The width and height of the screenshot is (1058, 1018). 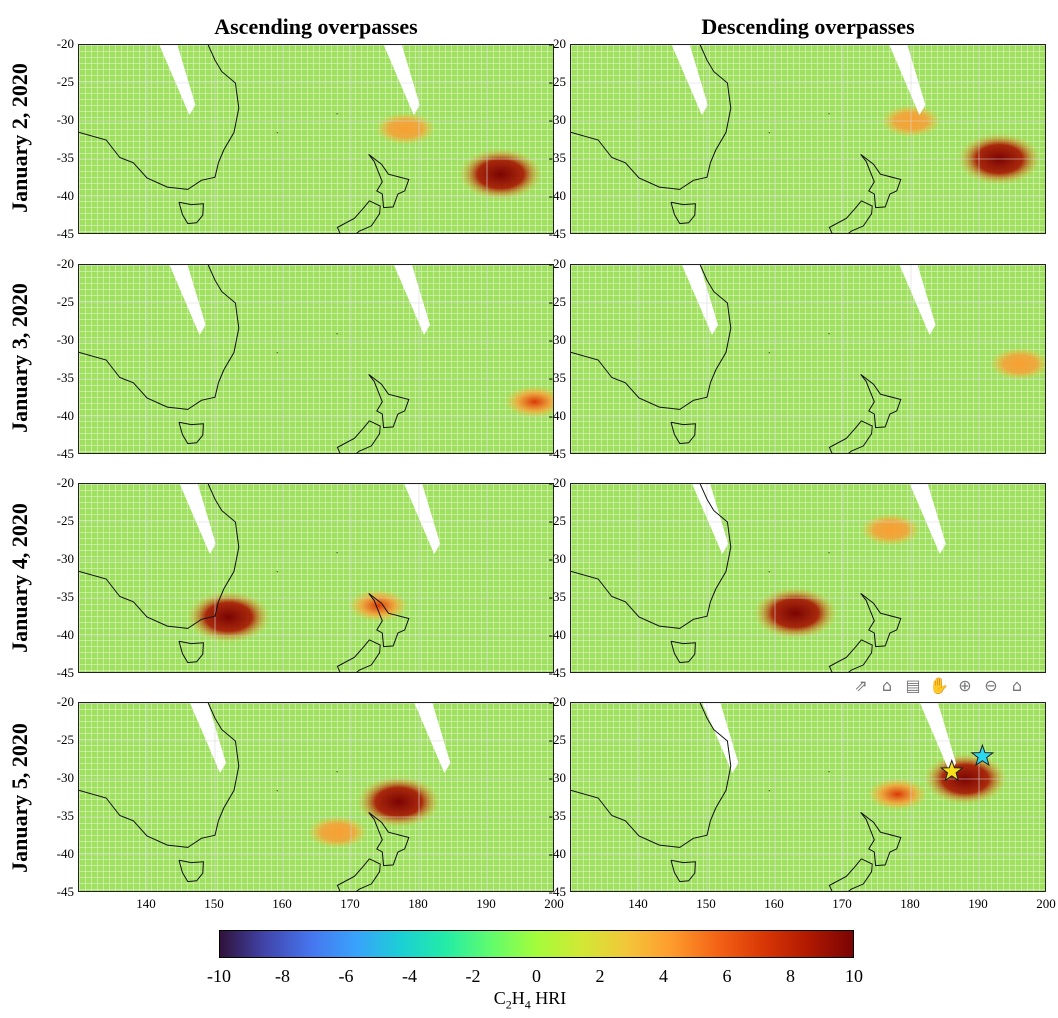 I want to click on x-tick-label: 160, so click(x=282, y=903).